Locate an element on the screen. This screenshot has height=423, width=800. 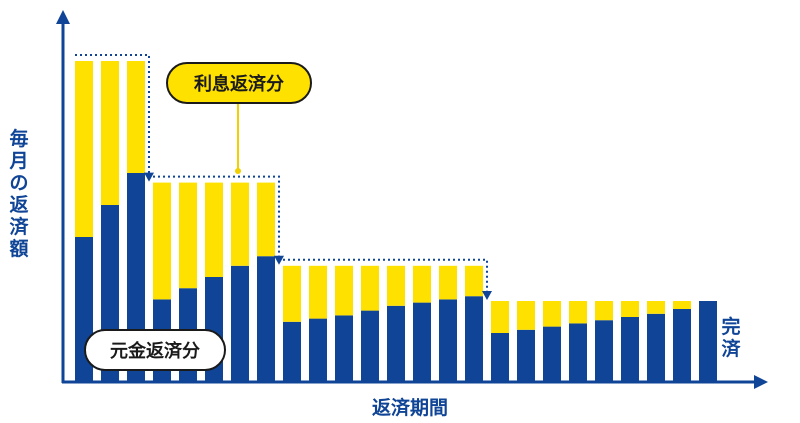
y-axis-label: 毎月の返済額 is located at coordinates (19, 194).